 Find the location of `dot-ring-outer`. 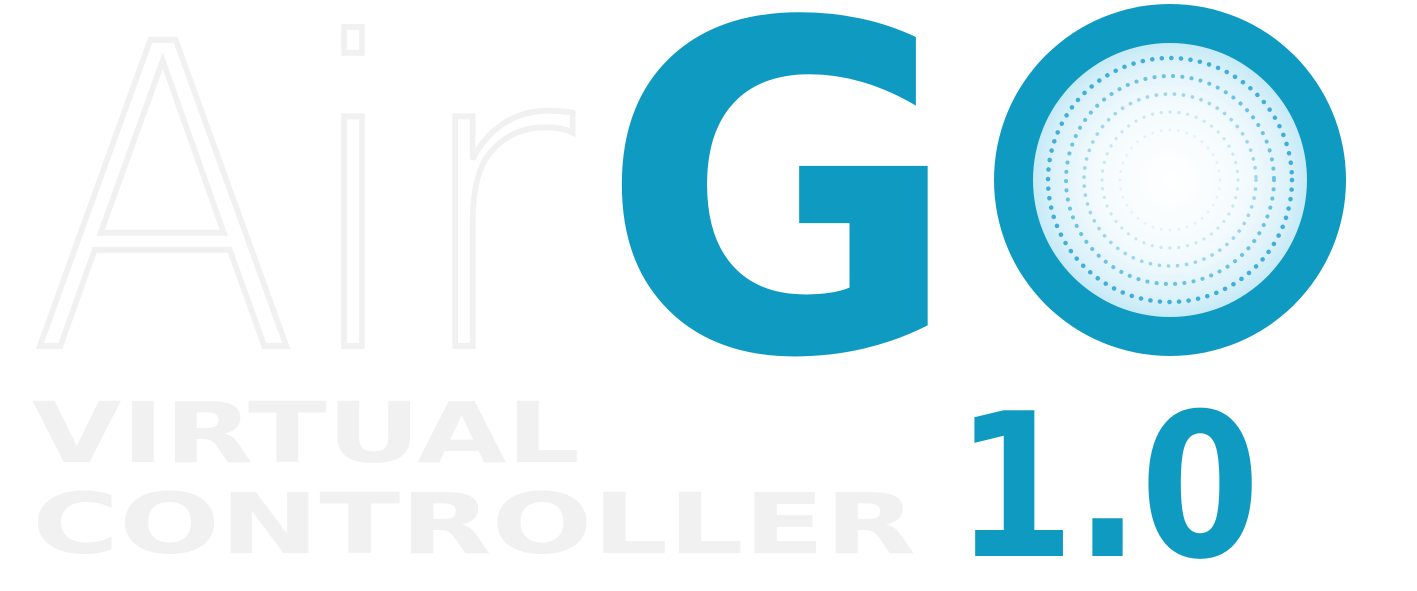

dot-ring-outer is located at coordinates (1170, 180).